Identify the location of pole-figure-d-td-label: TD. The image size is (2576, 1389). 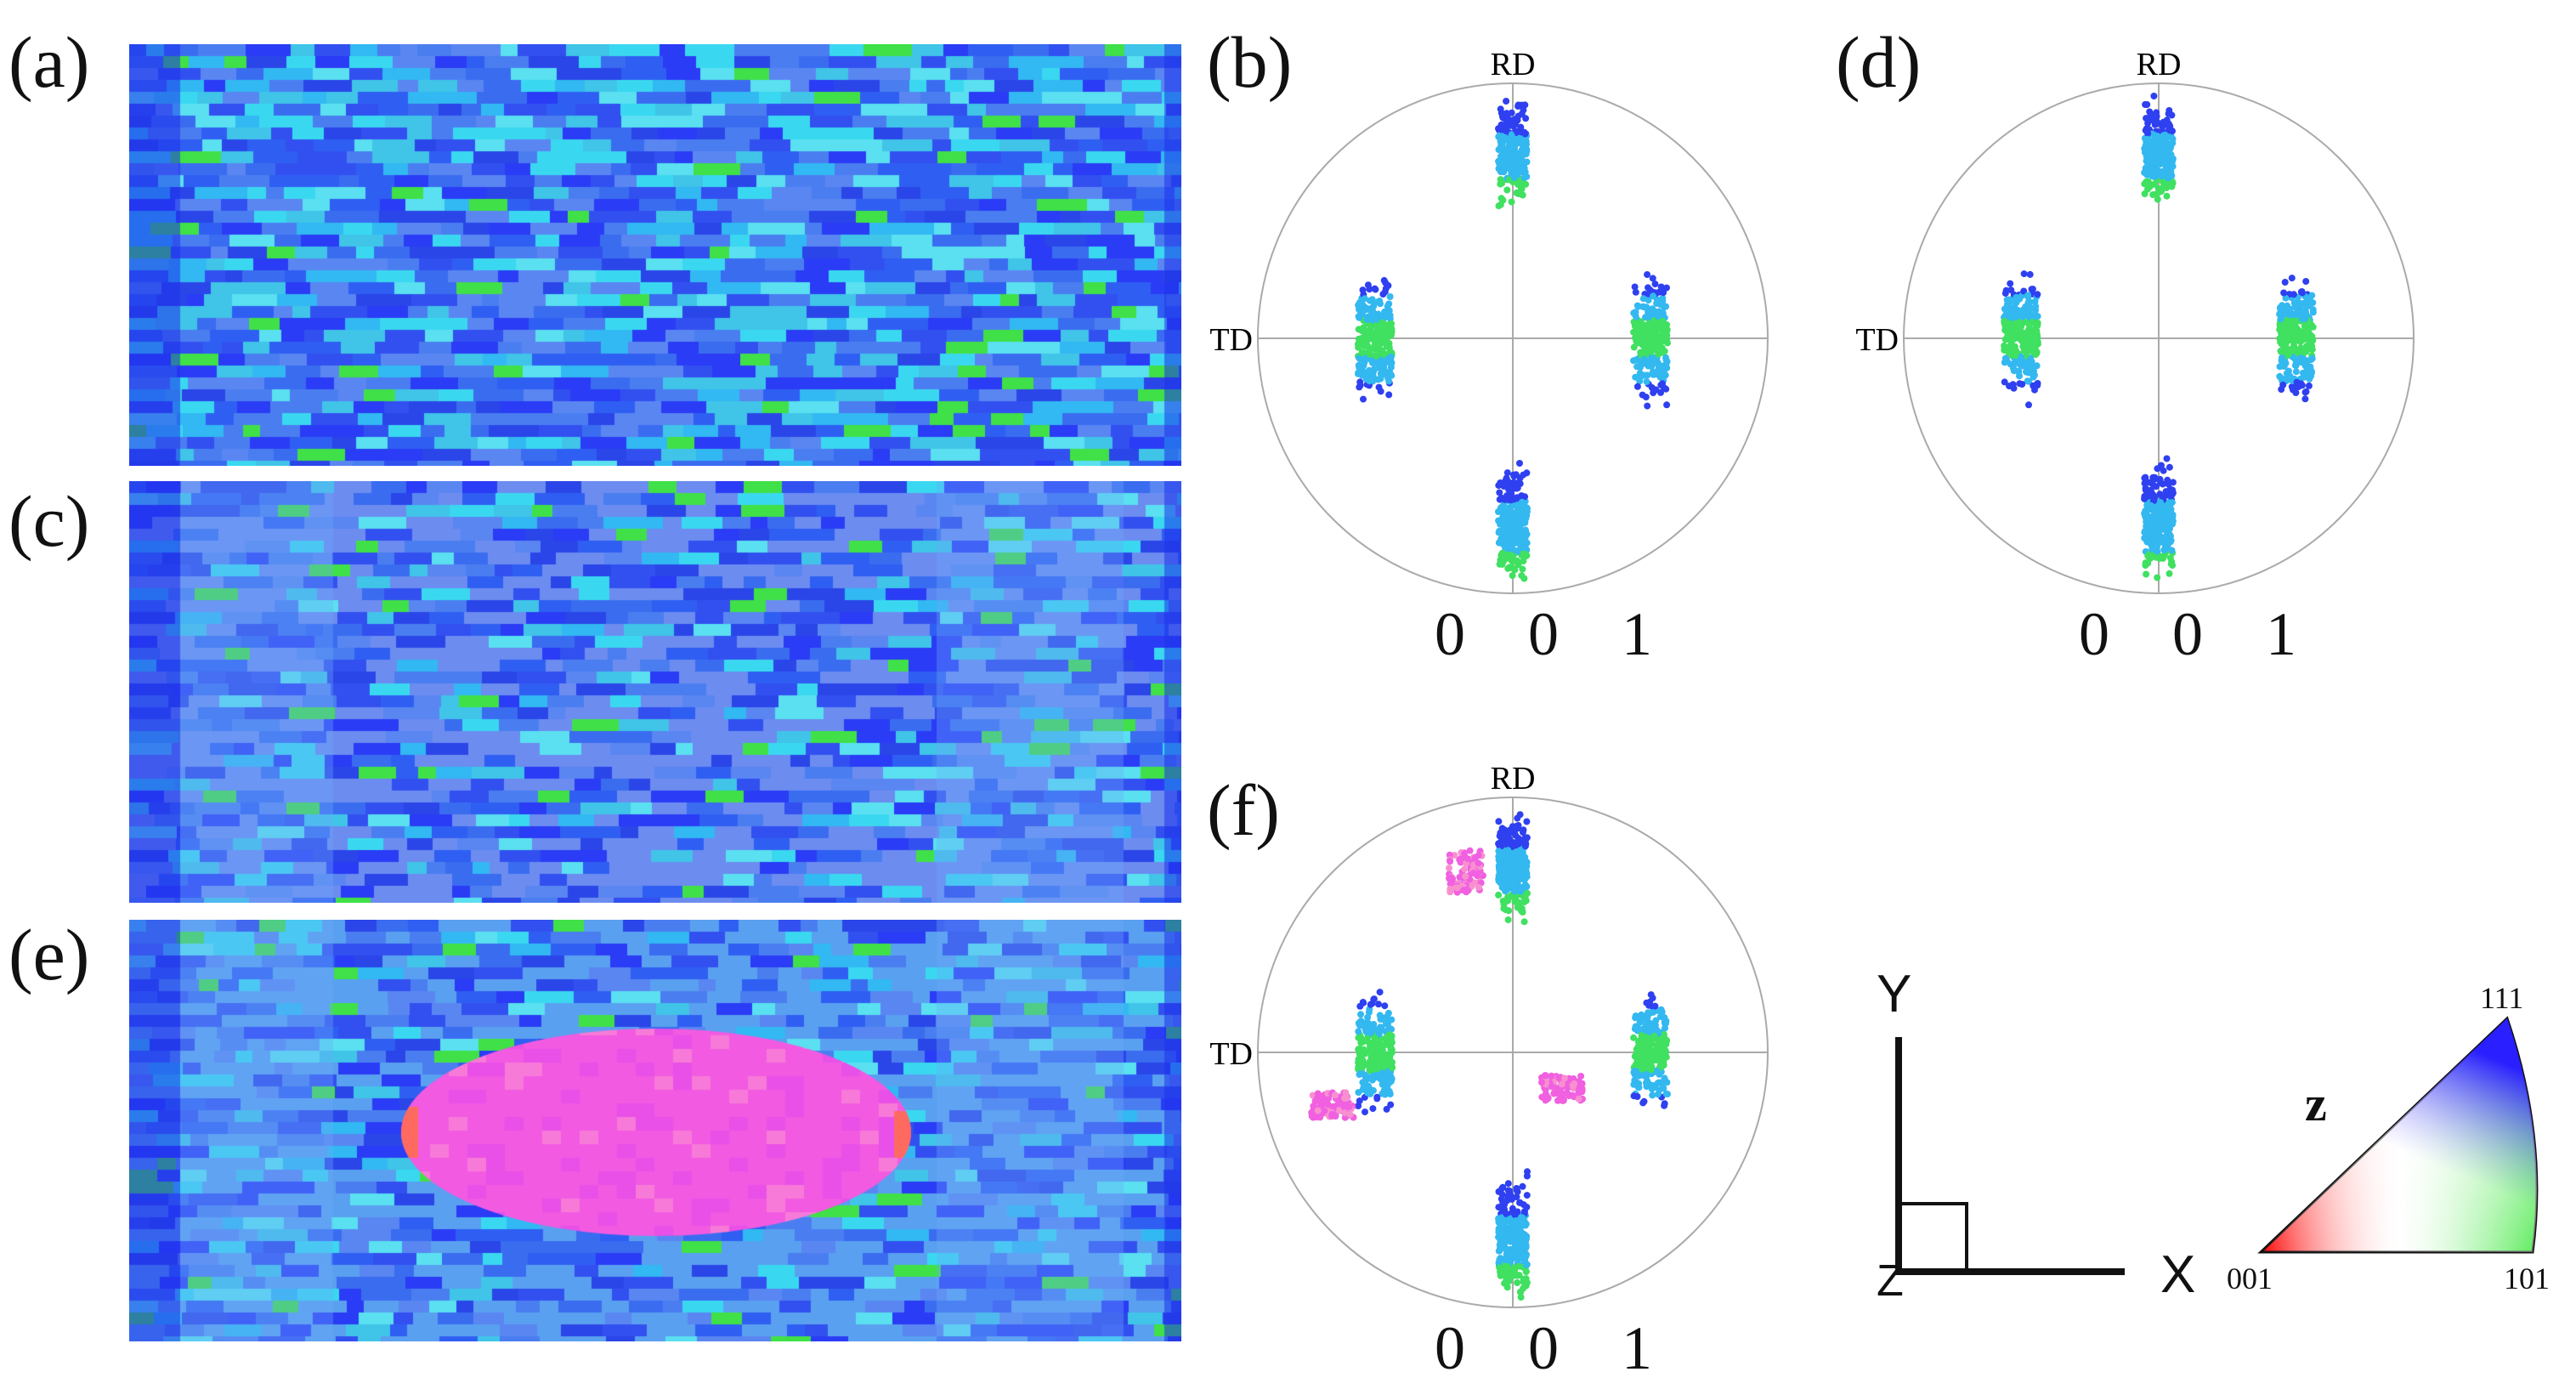
(1877, 340).